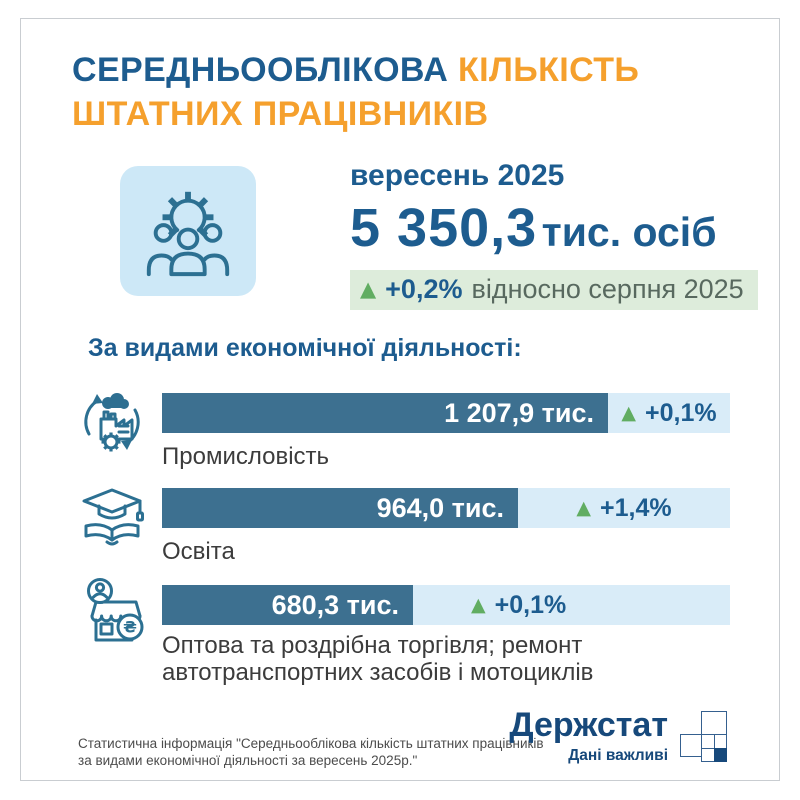 The height and width of the screenshot is (800, 800). I want to click on gear-people-icon, so click(188, 231).